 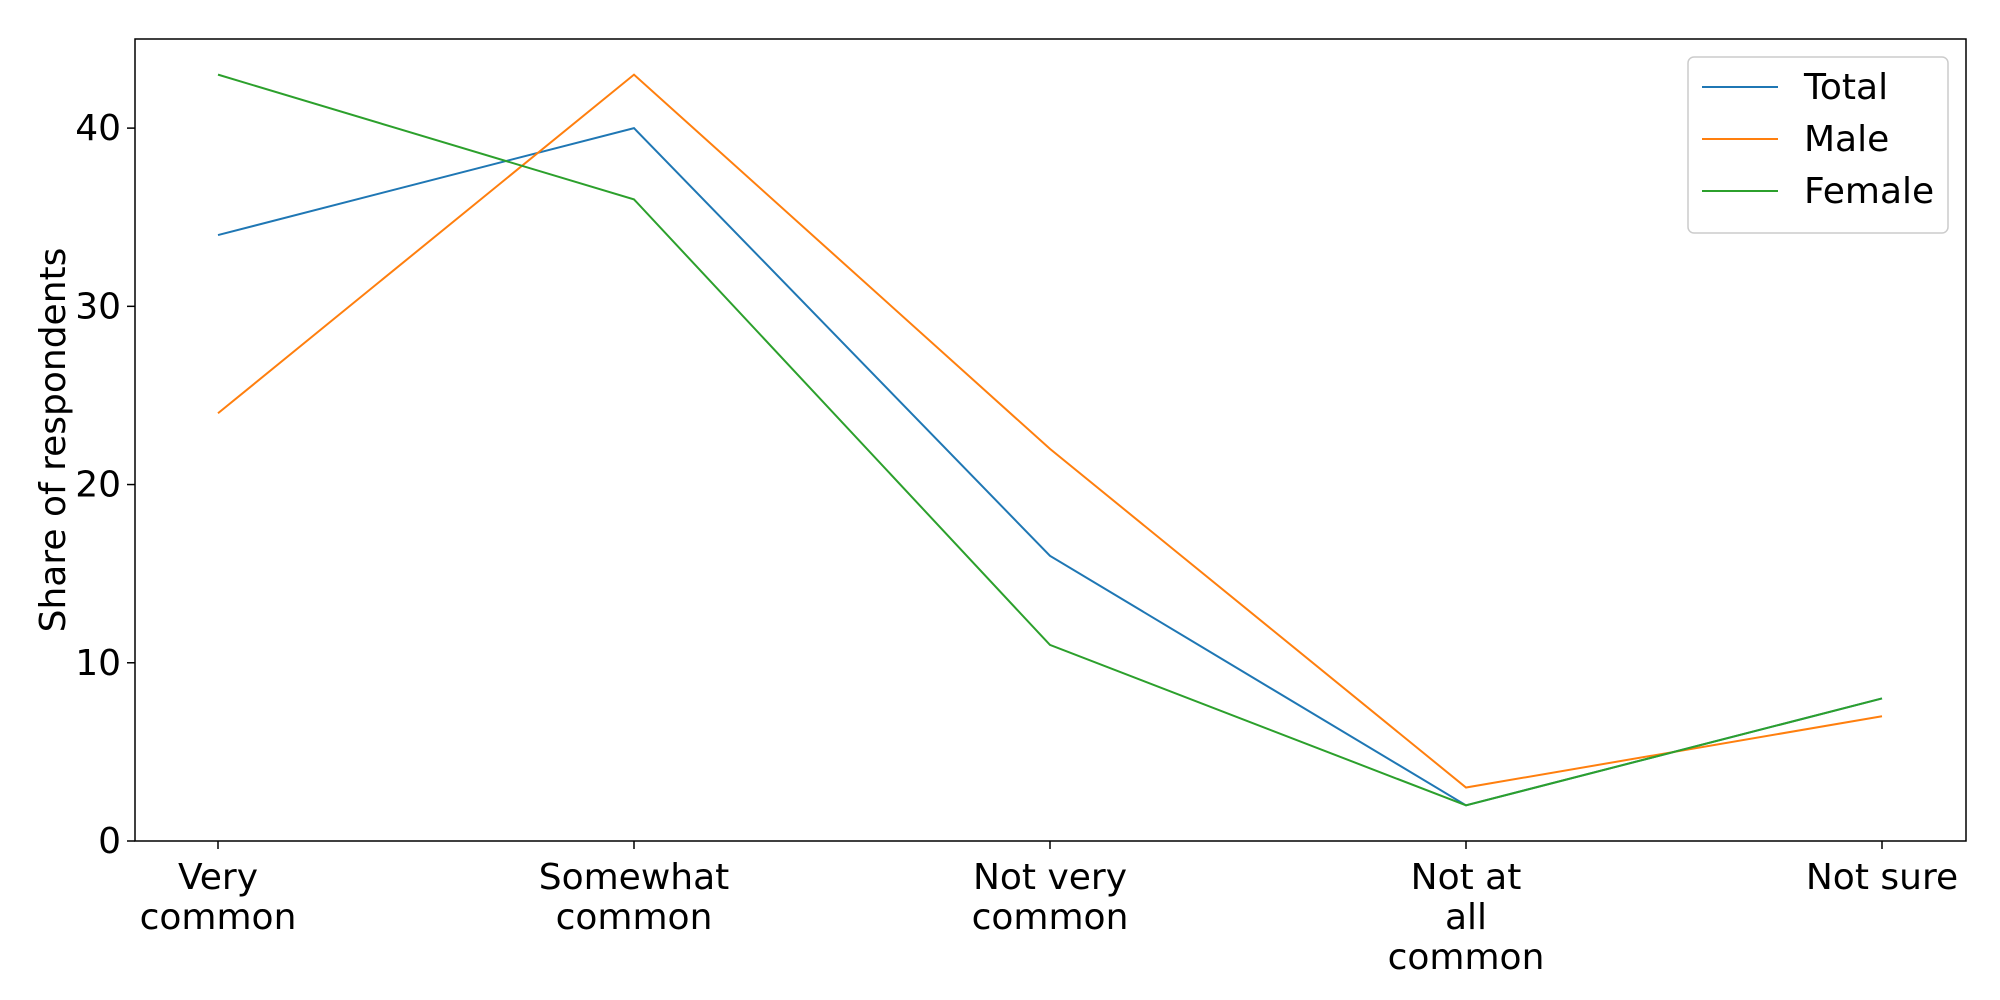 What do you see at coordinates (1882, 877) in the screenshot?
I see `x-tick-label: Not sure` at bounding box center [1882, 877].